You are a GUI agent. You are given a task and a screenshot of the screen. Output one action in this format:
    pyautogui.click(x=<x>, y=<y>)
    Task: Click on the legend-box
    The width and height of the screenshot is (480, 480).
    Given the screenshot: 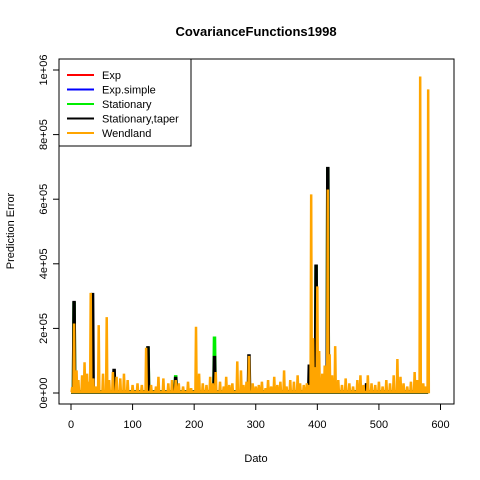 What is the action you would take?
    pyautogui.click(x=125, y=102)
    